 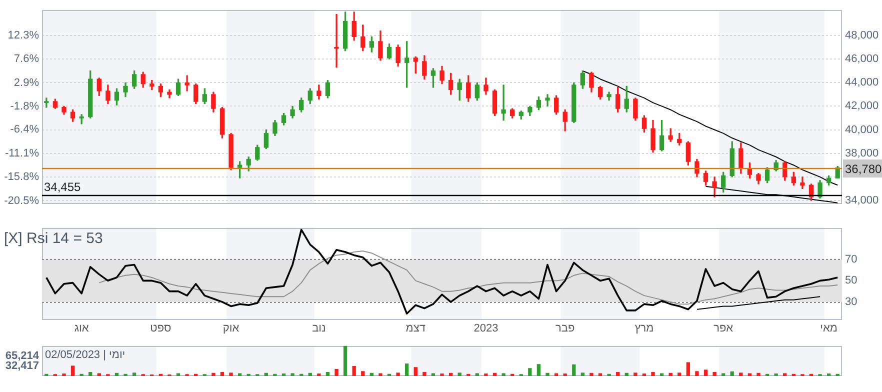 I want to click on y-tick-label: 46,000, so click(x=862, y=59).